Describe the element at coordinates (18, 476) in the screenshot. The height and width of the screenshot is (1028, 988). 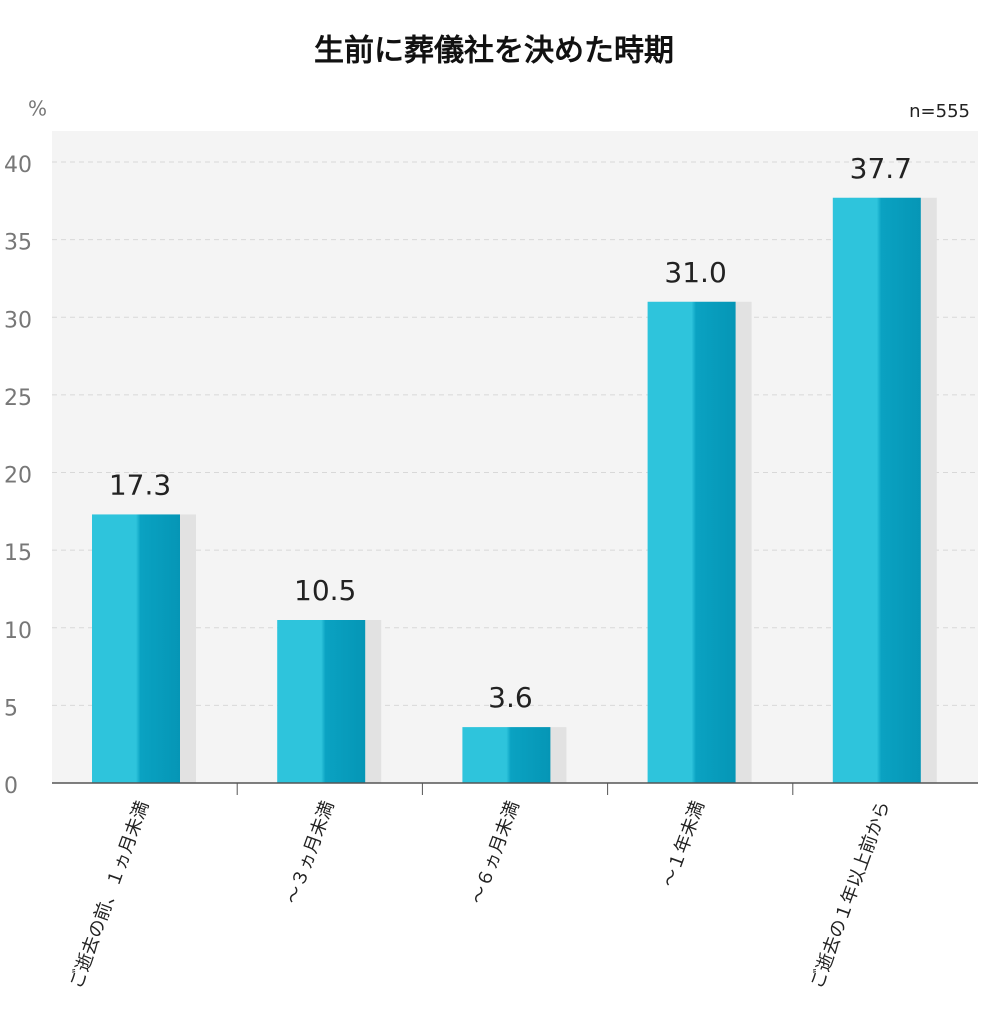
I see `y-tick-label: 20` at that location.